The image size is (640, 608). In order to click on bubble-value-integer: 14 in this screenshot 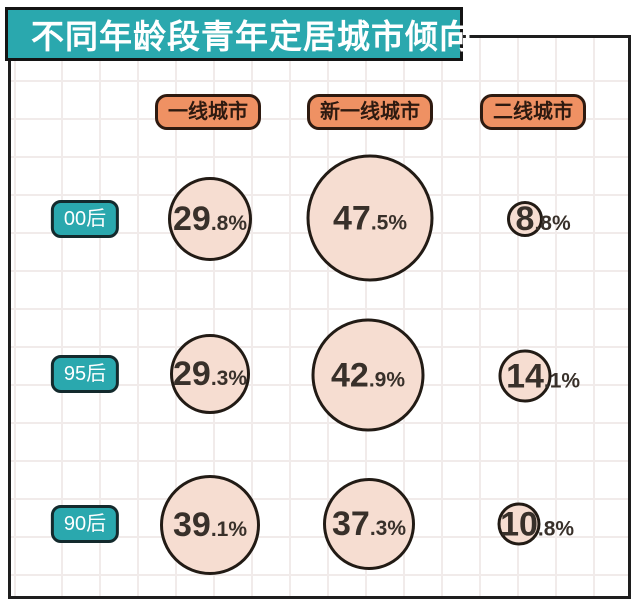, I will do `click(525, 376)`.